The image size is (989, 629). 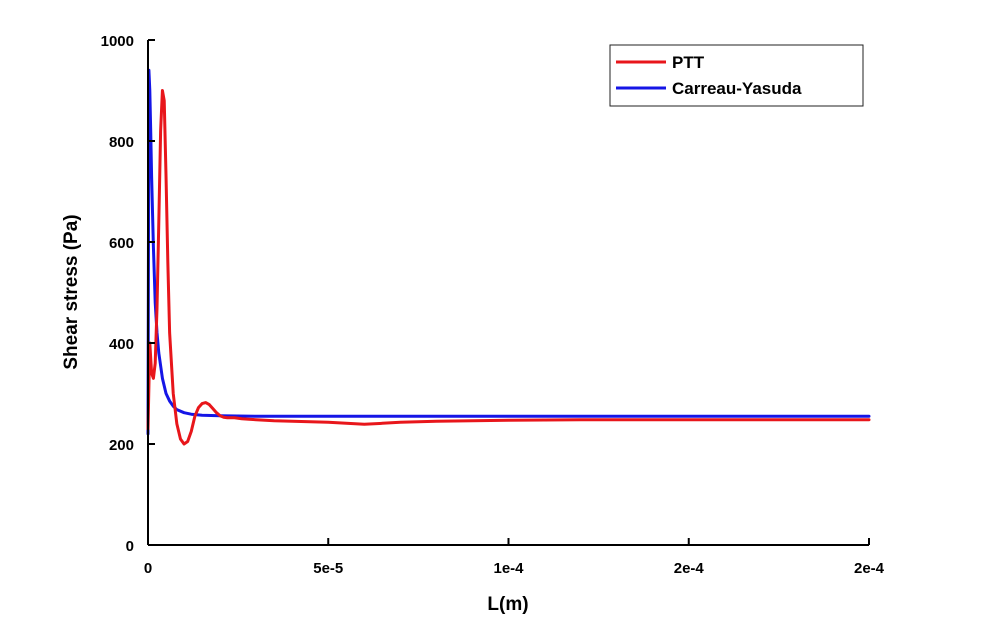 What do you see at coordinates (121, 344) in the screenshot?
I see `y-tick-label: 400` at bounding box center [121, 344].